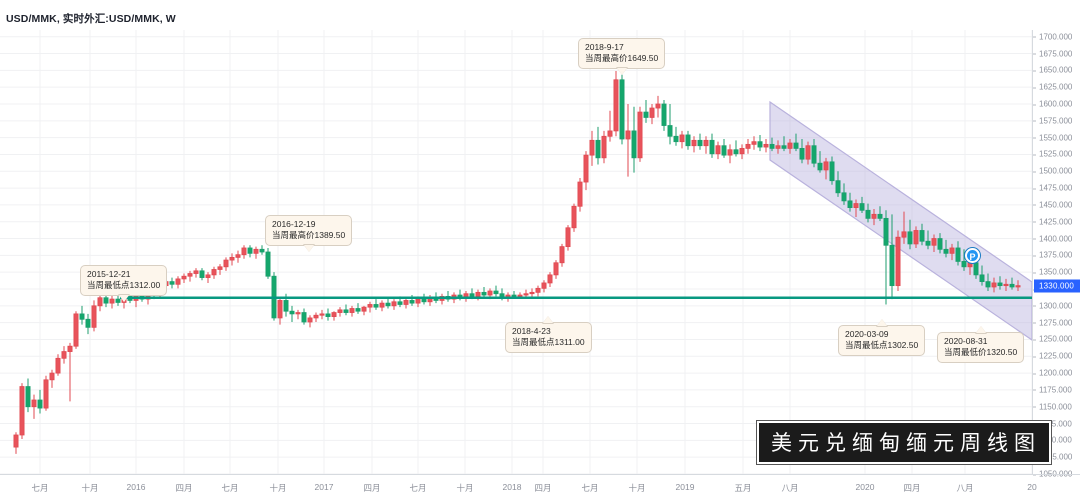  Describe the element at coordinates (124, 283) in the screenshot. I see `annotation-callout: 2015-12-21 当周最低点1312.00` at that location.